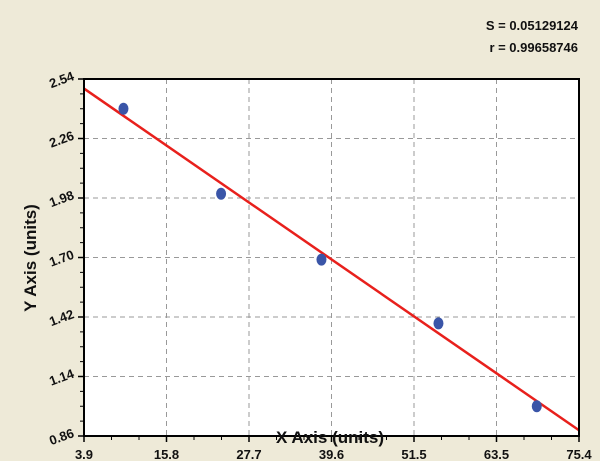 This screenshot has width=600, height=465. What do you see at coordinates (30, 258) in the screenshot?
I see `y-axis-label: Y Axis (units)` at bounding box center [30, 258].